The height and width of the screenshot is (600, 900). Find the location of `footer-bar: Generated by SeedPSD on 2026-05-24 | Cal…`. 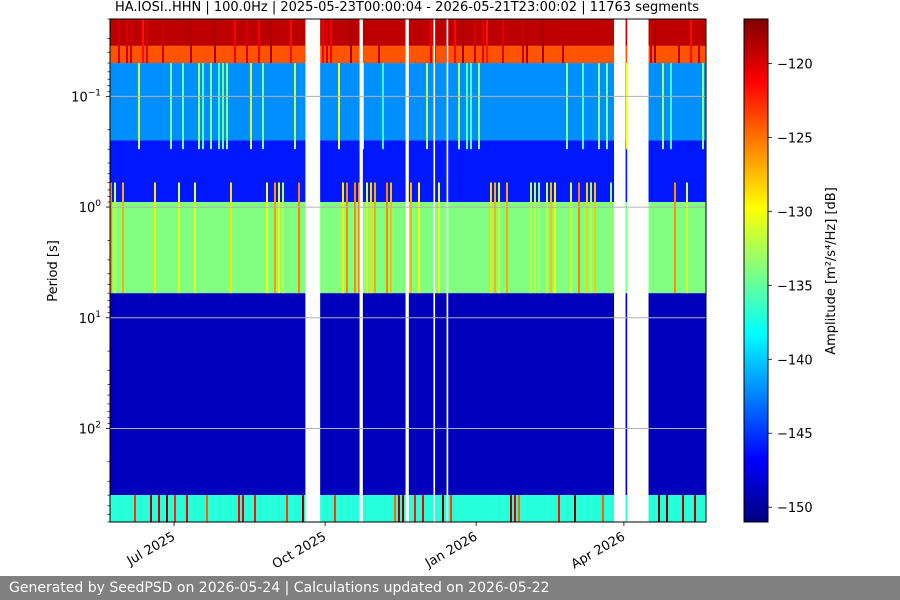

footer-bar: Generated by SeedPSD on 2026-05-24 | Cal… is located at coordinates (450, 588).